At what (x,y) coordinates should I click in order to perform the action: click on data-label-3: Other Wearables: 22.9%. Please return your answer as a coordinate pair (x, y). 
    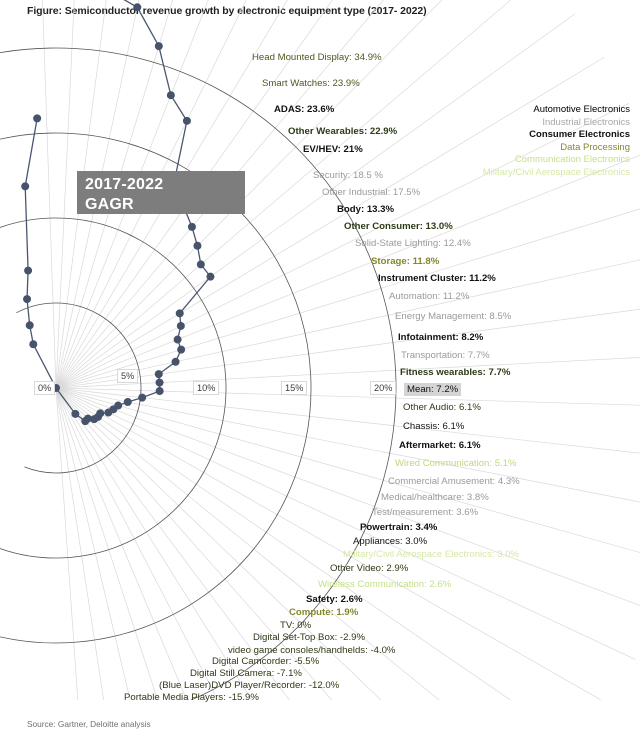
    Looking at the image, I should click on (343, 131).